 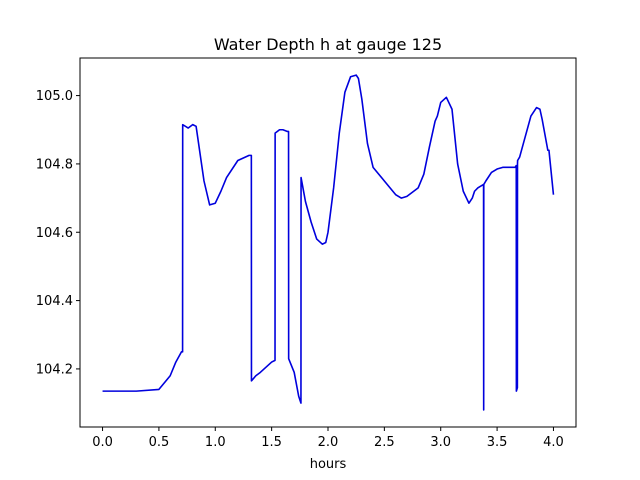 What do you see at coordinates (328, 442) in the screenshot?
I see `x-tick-label: 2.0` at bounding box center [328, 442].